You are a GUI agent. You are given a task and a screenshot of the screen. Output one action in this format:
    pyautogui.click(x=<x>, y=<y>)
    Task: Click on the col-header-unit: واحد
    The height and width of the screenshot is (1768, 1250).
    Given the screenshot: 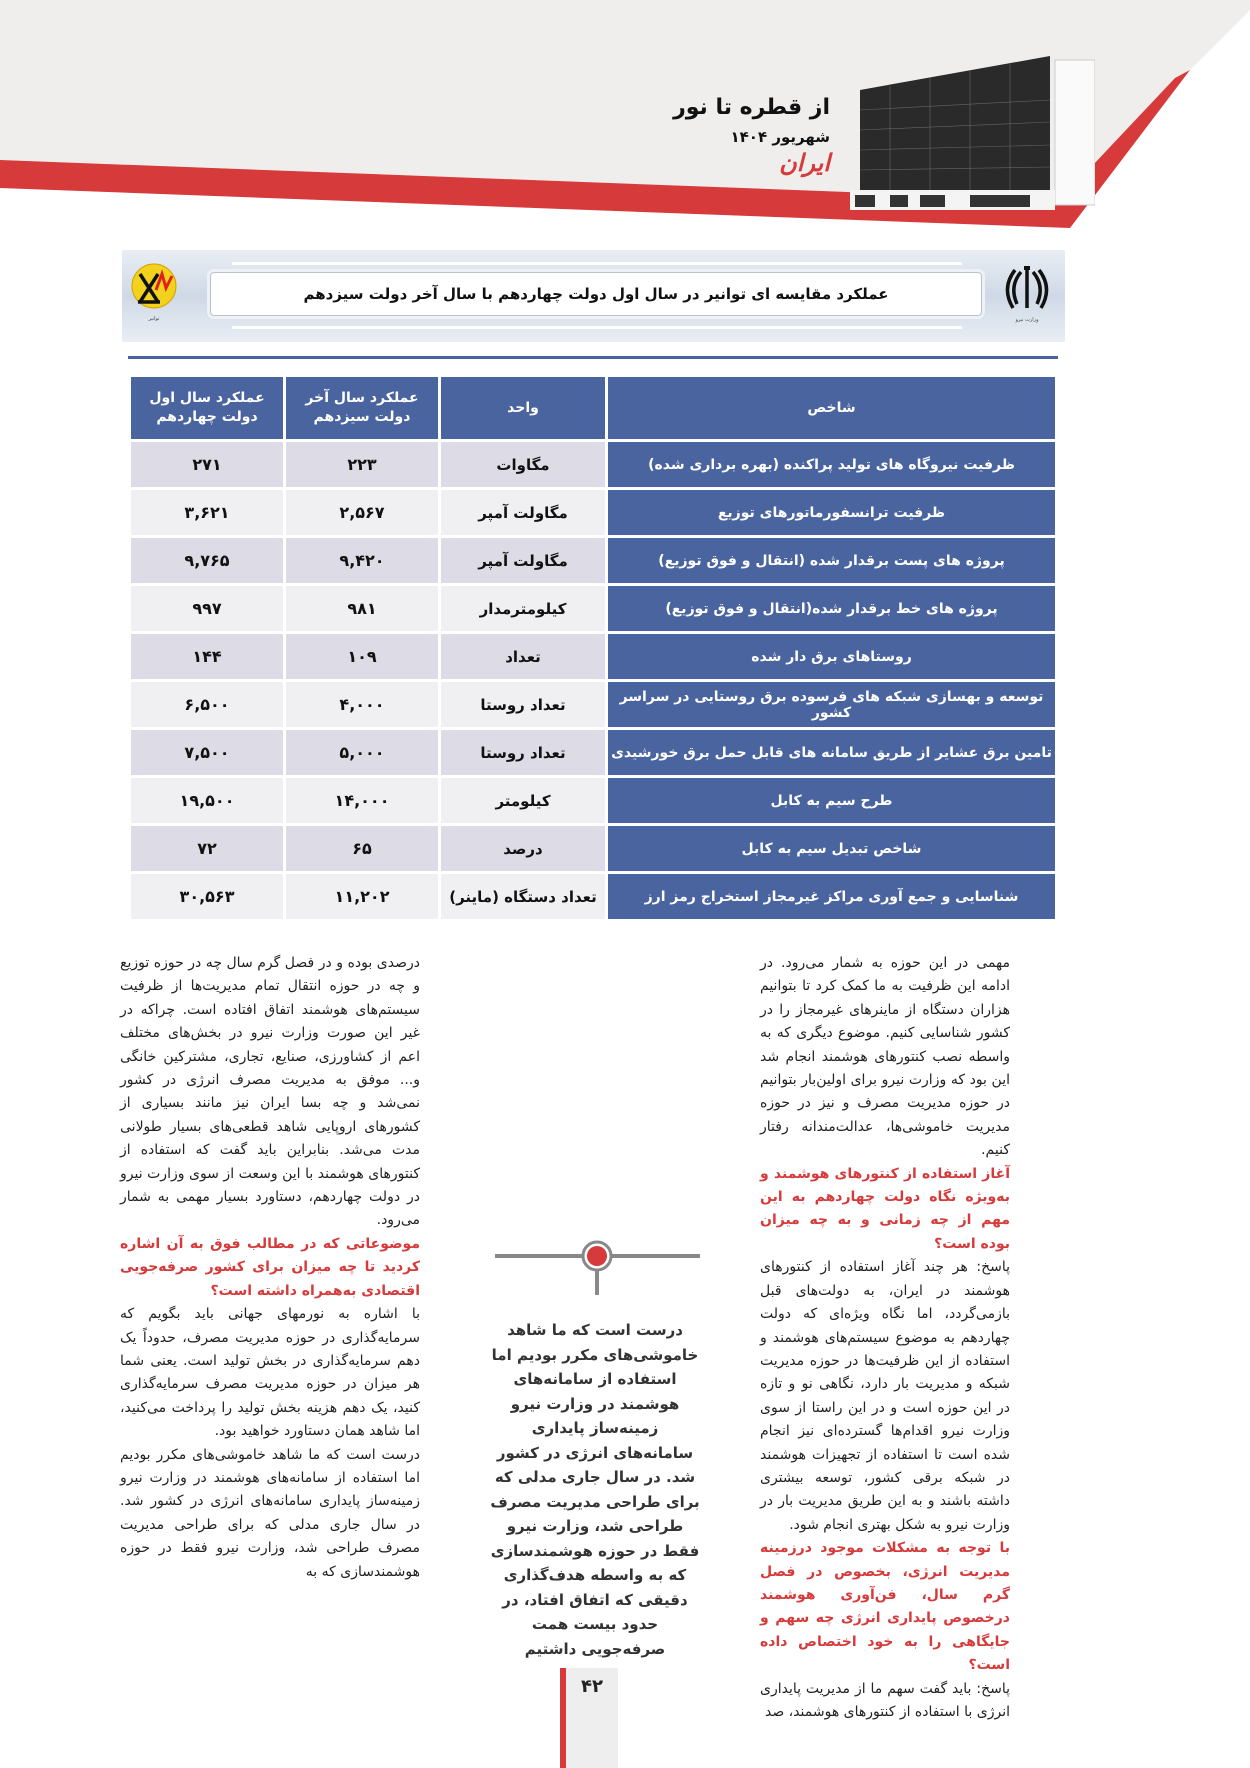 What is the action you would take?
    pyautogui.click(x=523, y=408)
    